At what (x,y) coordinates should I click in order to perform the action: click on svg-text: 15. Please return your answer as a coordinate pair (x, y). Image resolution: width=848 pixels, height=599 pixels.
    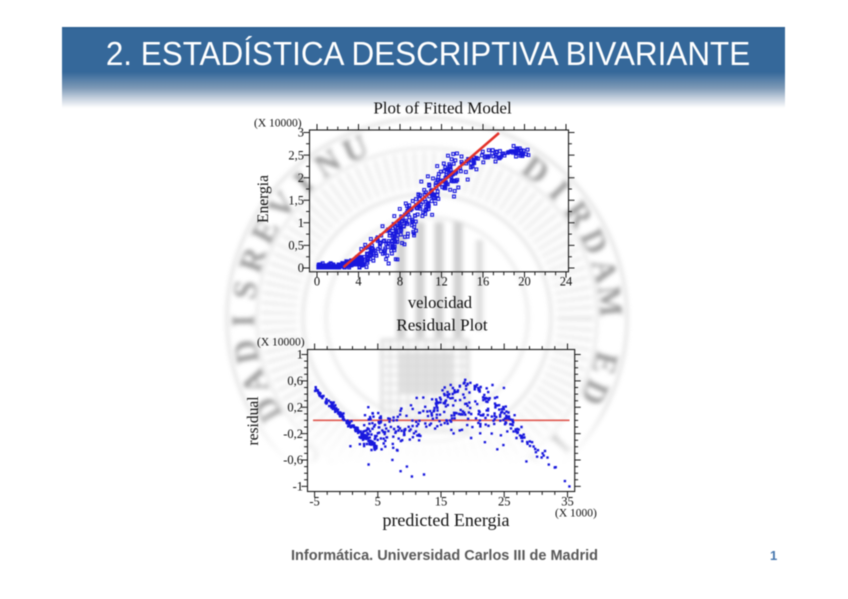
    Looking at the image, I should click on (441, 502).